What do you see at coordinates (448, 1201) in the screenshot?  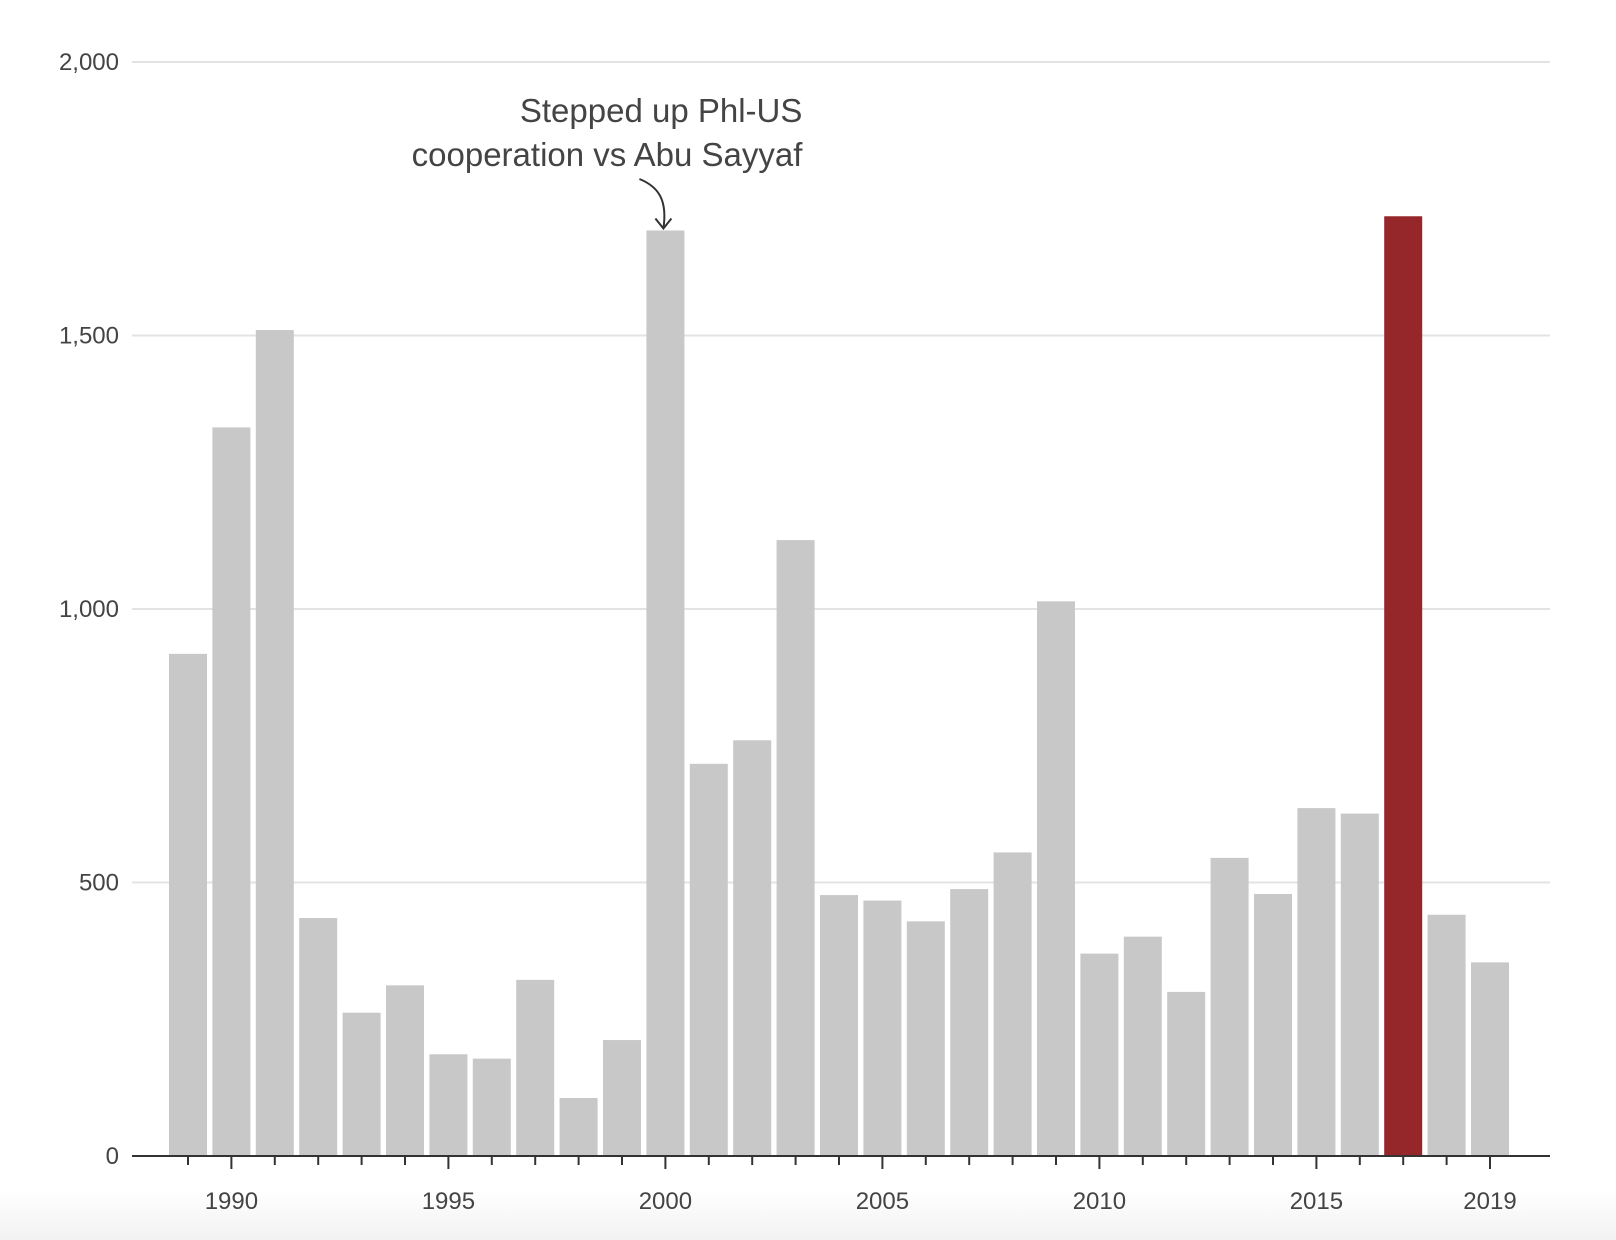 I see `x-tick-label: 1995` at bounding box center [448, 1201].